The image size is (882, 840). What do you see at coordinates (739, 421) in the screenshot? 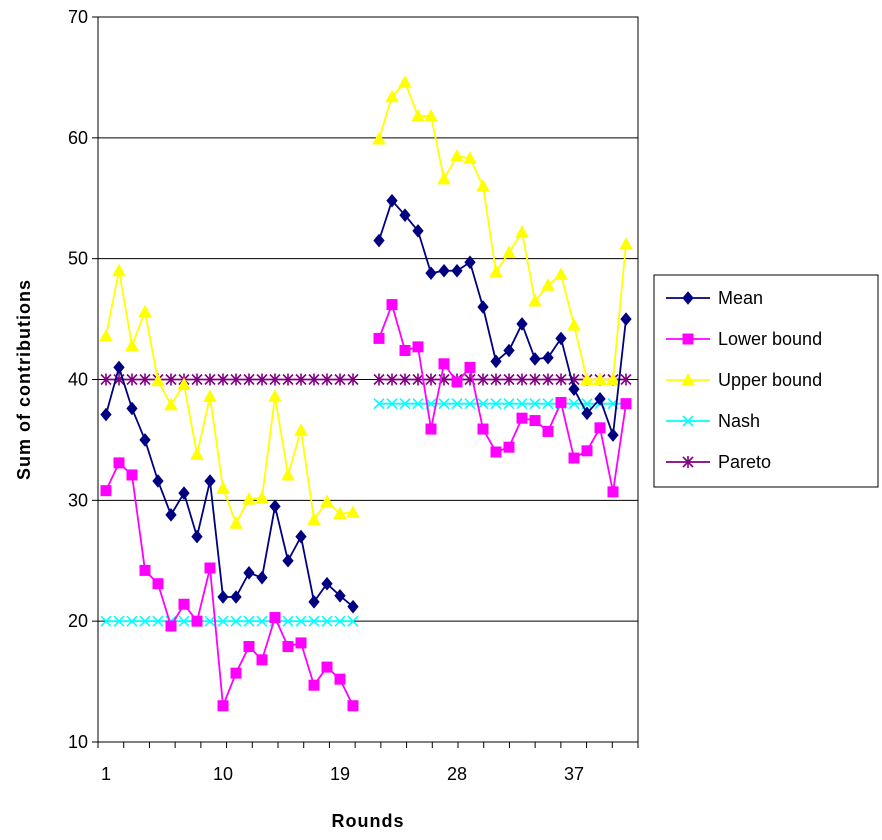
I see `legend-label: Nash` at bounding box center [739, 421].